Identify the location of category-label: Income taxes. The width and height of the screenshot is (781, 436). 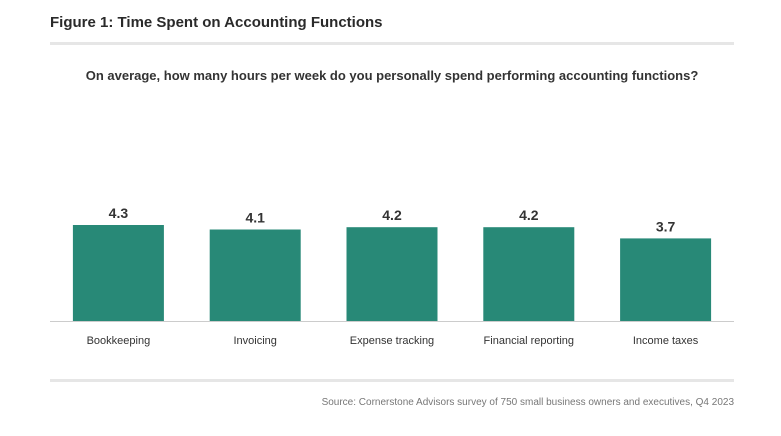
(666, 341).